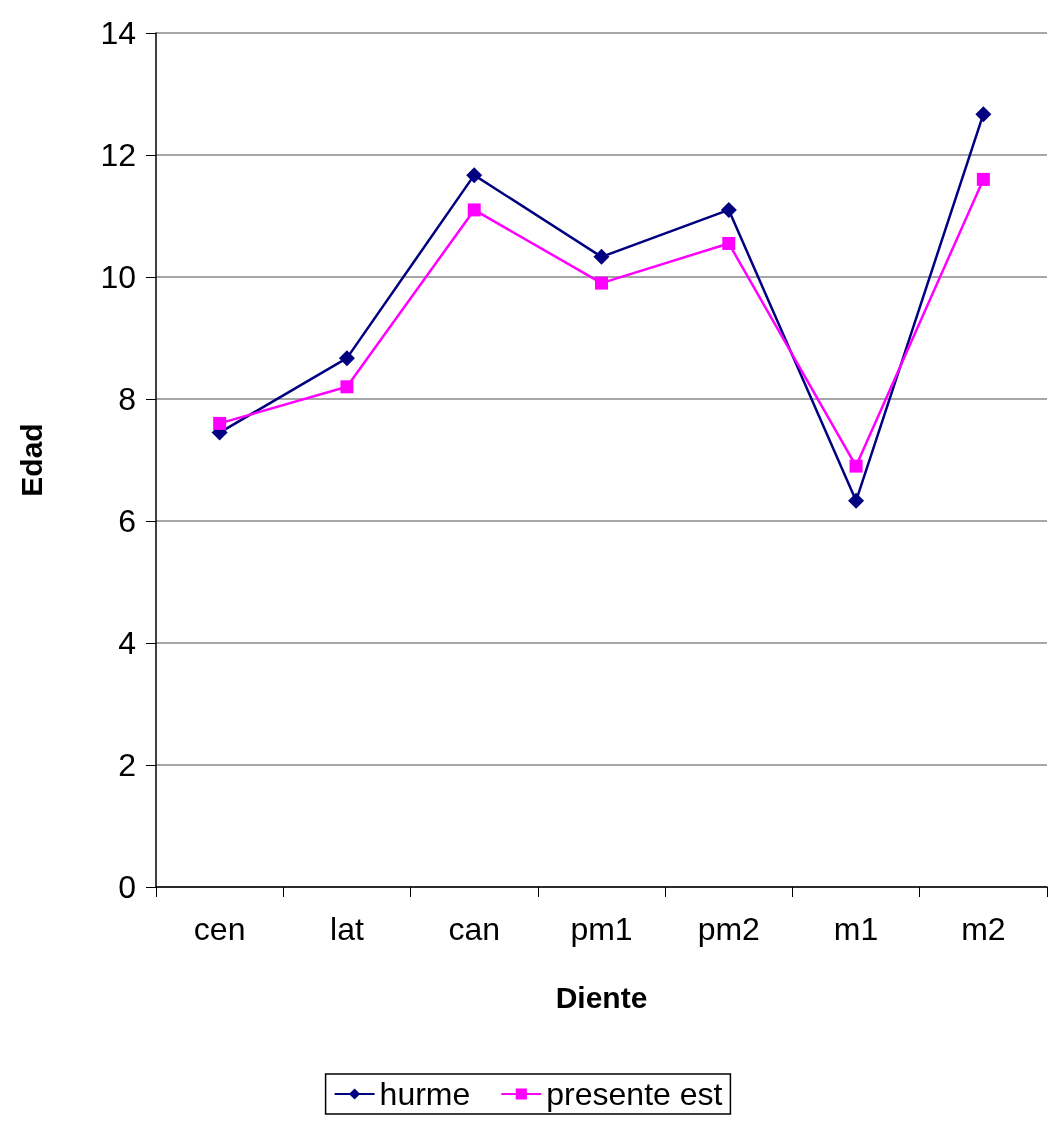  Describe the element at coordinates (127, 643) in the screenshot. I see `y-tick-label: 4` at that location.